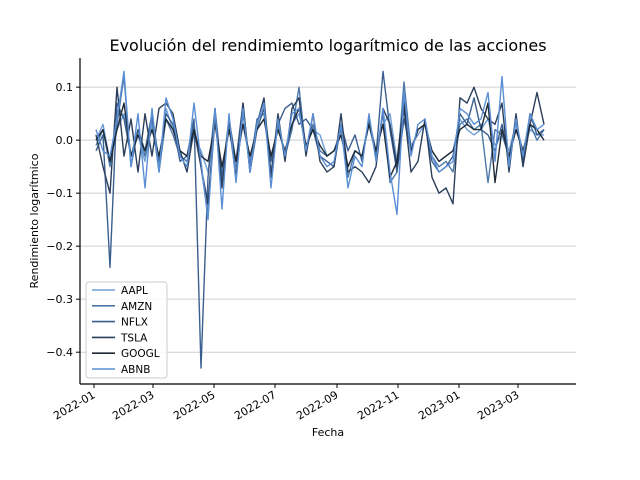 The height and width of the screenshot is (480, 640). What do you see at coordinates (328, 432) in the screenshot?
I see `x-axis-label: Fecha` at bounding box center [328, 432].